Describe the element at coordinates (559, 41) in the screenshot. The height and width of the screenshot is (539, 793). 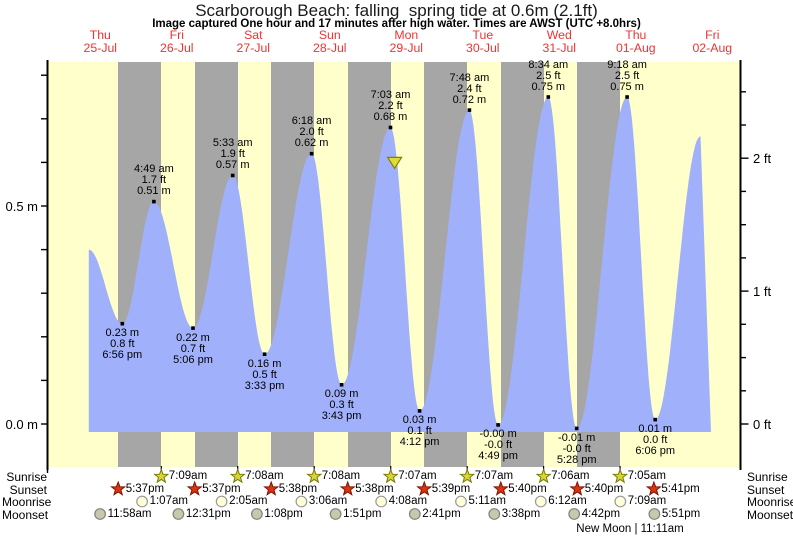
I see `day-column-label: Wed 31-Jul` at that location.